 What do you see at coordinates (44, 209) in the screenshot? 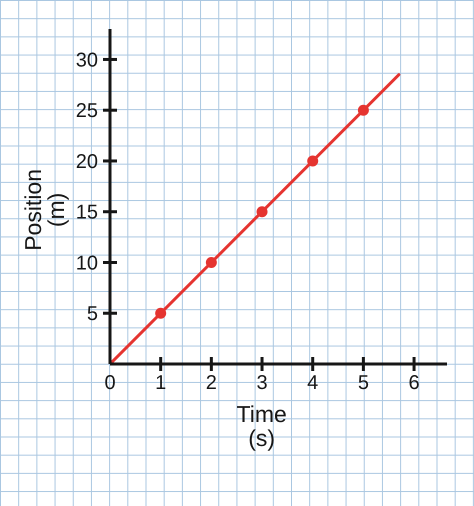
I see `y-axis-title: Position (m)` at bounding box center [44, 209].